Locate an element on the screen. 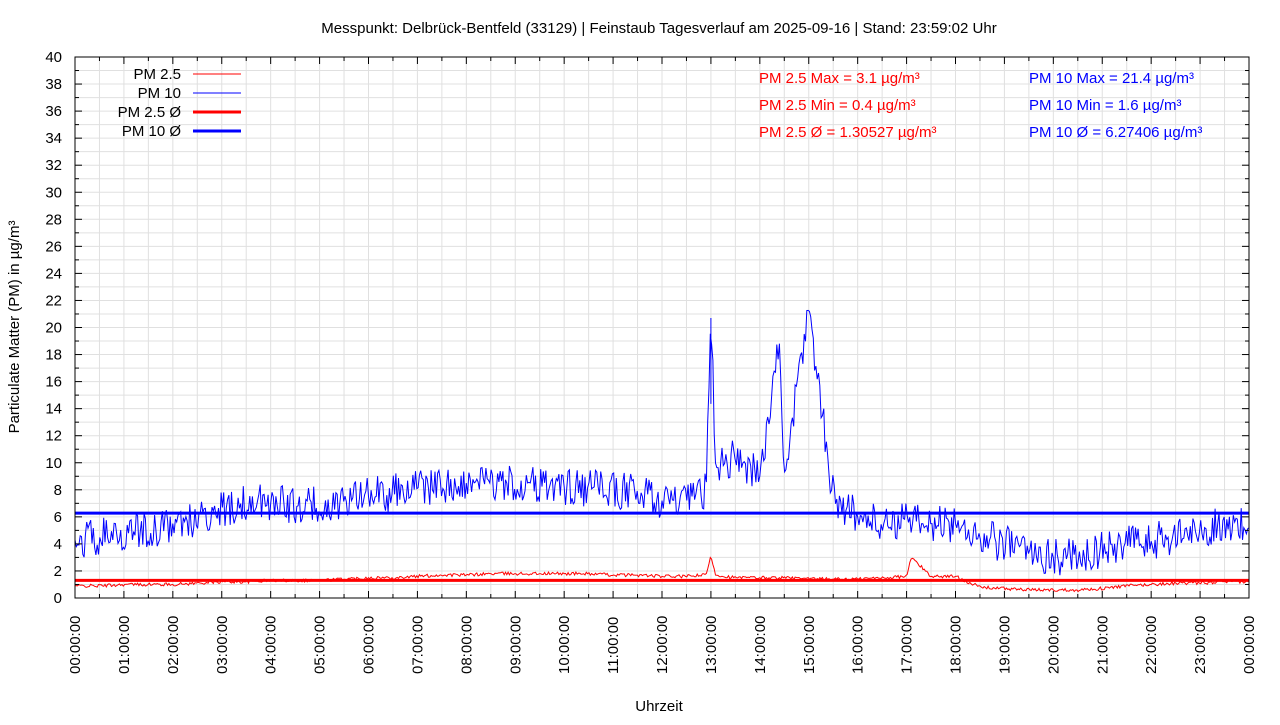 This screenshot has height=725, width=1280. x-tick-label: 21:00:00 is located at coordinates (1102, 645).